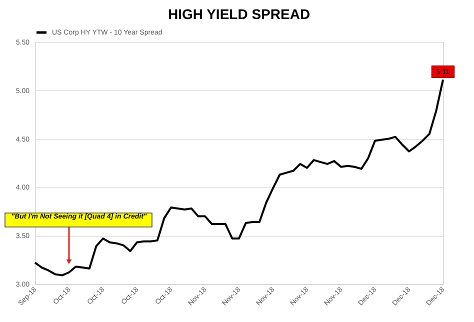  What do you see at coordinates (239, 14) in the screenshot?
I see `chart-title: HIGH YIELD SPREAD` at bounding box center [239, 14].